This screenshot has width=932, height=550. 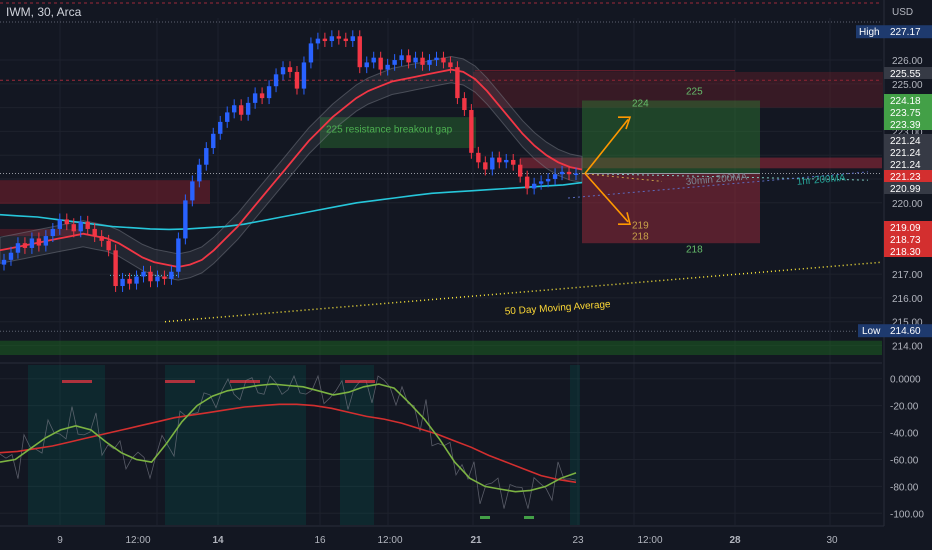 I want to click on slow-average-line, so click(x=291, y=206).